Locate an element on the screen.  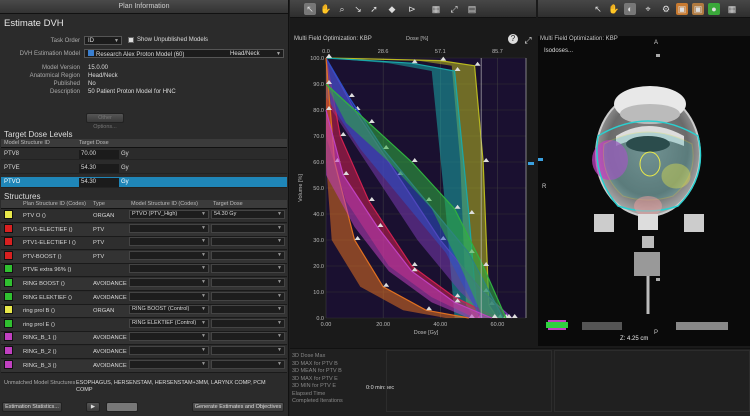
target-row: PTVE 54.30 Gy is located at coordinates (144, 168).